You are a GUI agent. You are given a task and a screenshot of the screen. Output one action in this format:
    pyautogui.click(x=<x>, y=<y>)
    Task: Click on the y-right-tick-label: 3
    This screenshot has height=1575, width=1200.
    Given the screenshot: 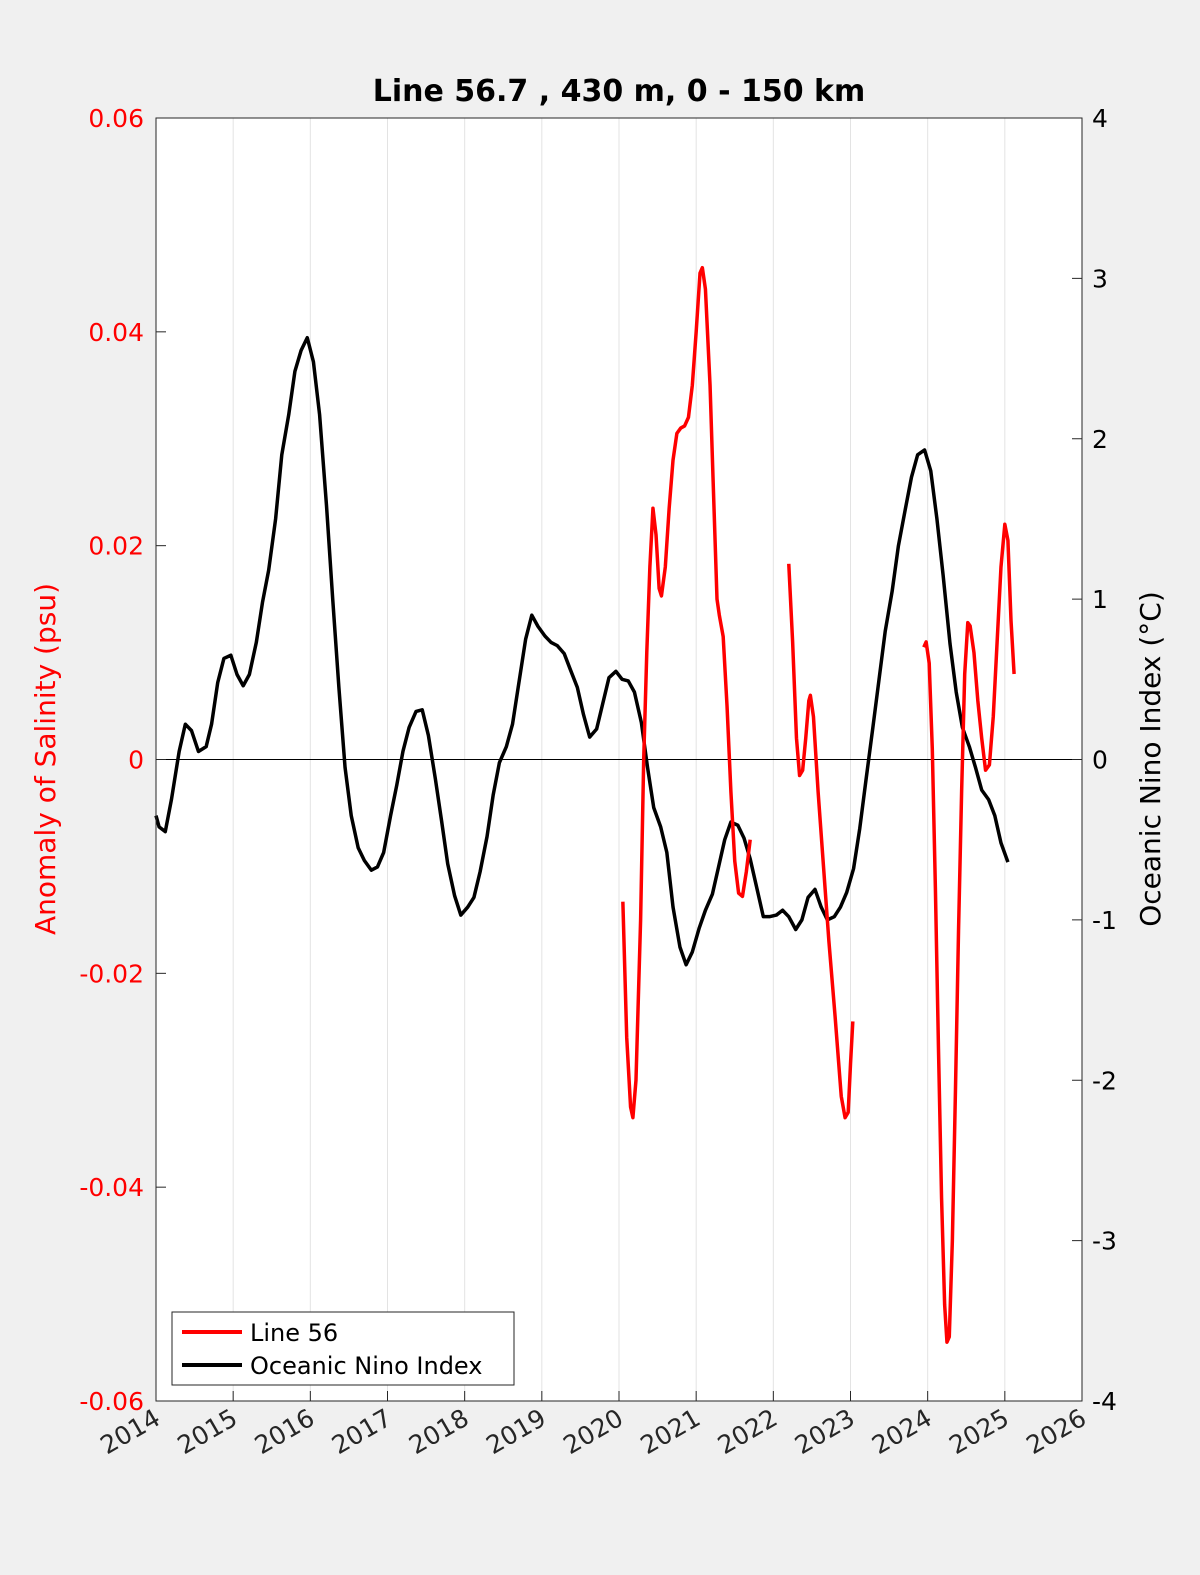 What is the action you would take?
    pyautogui.click(x=1100, y=278)
    